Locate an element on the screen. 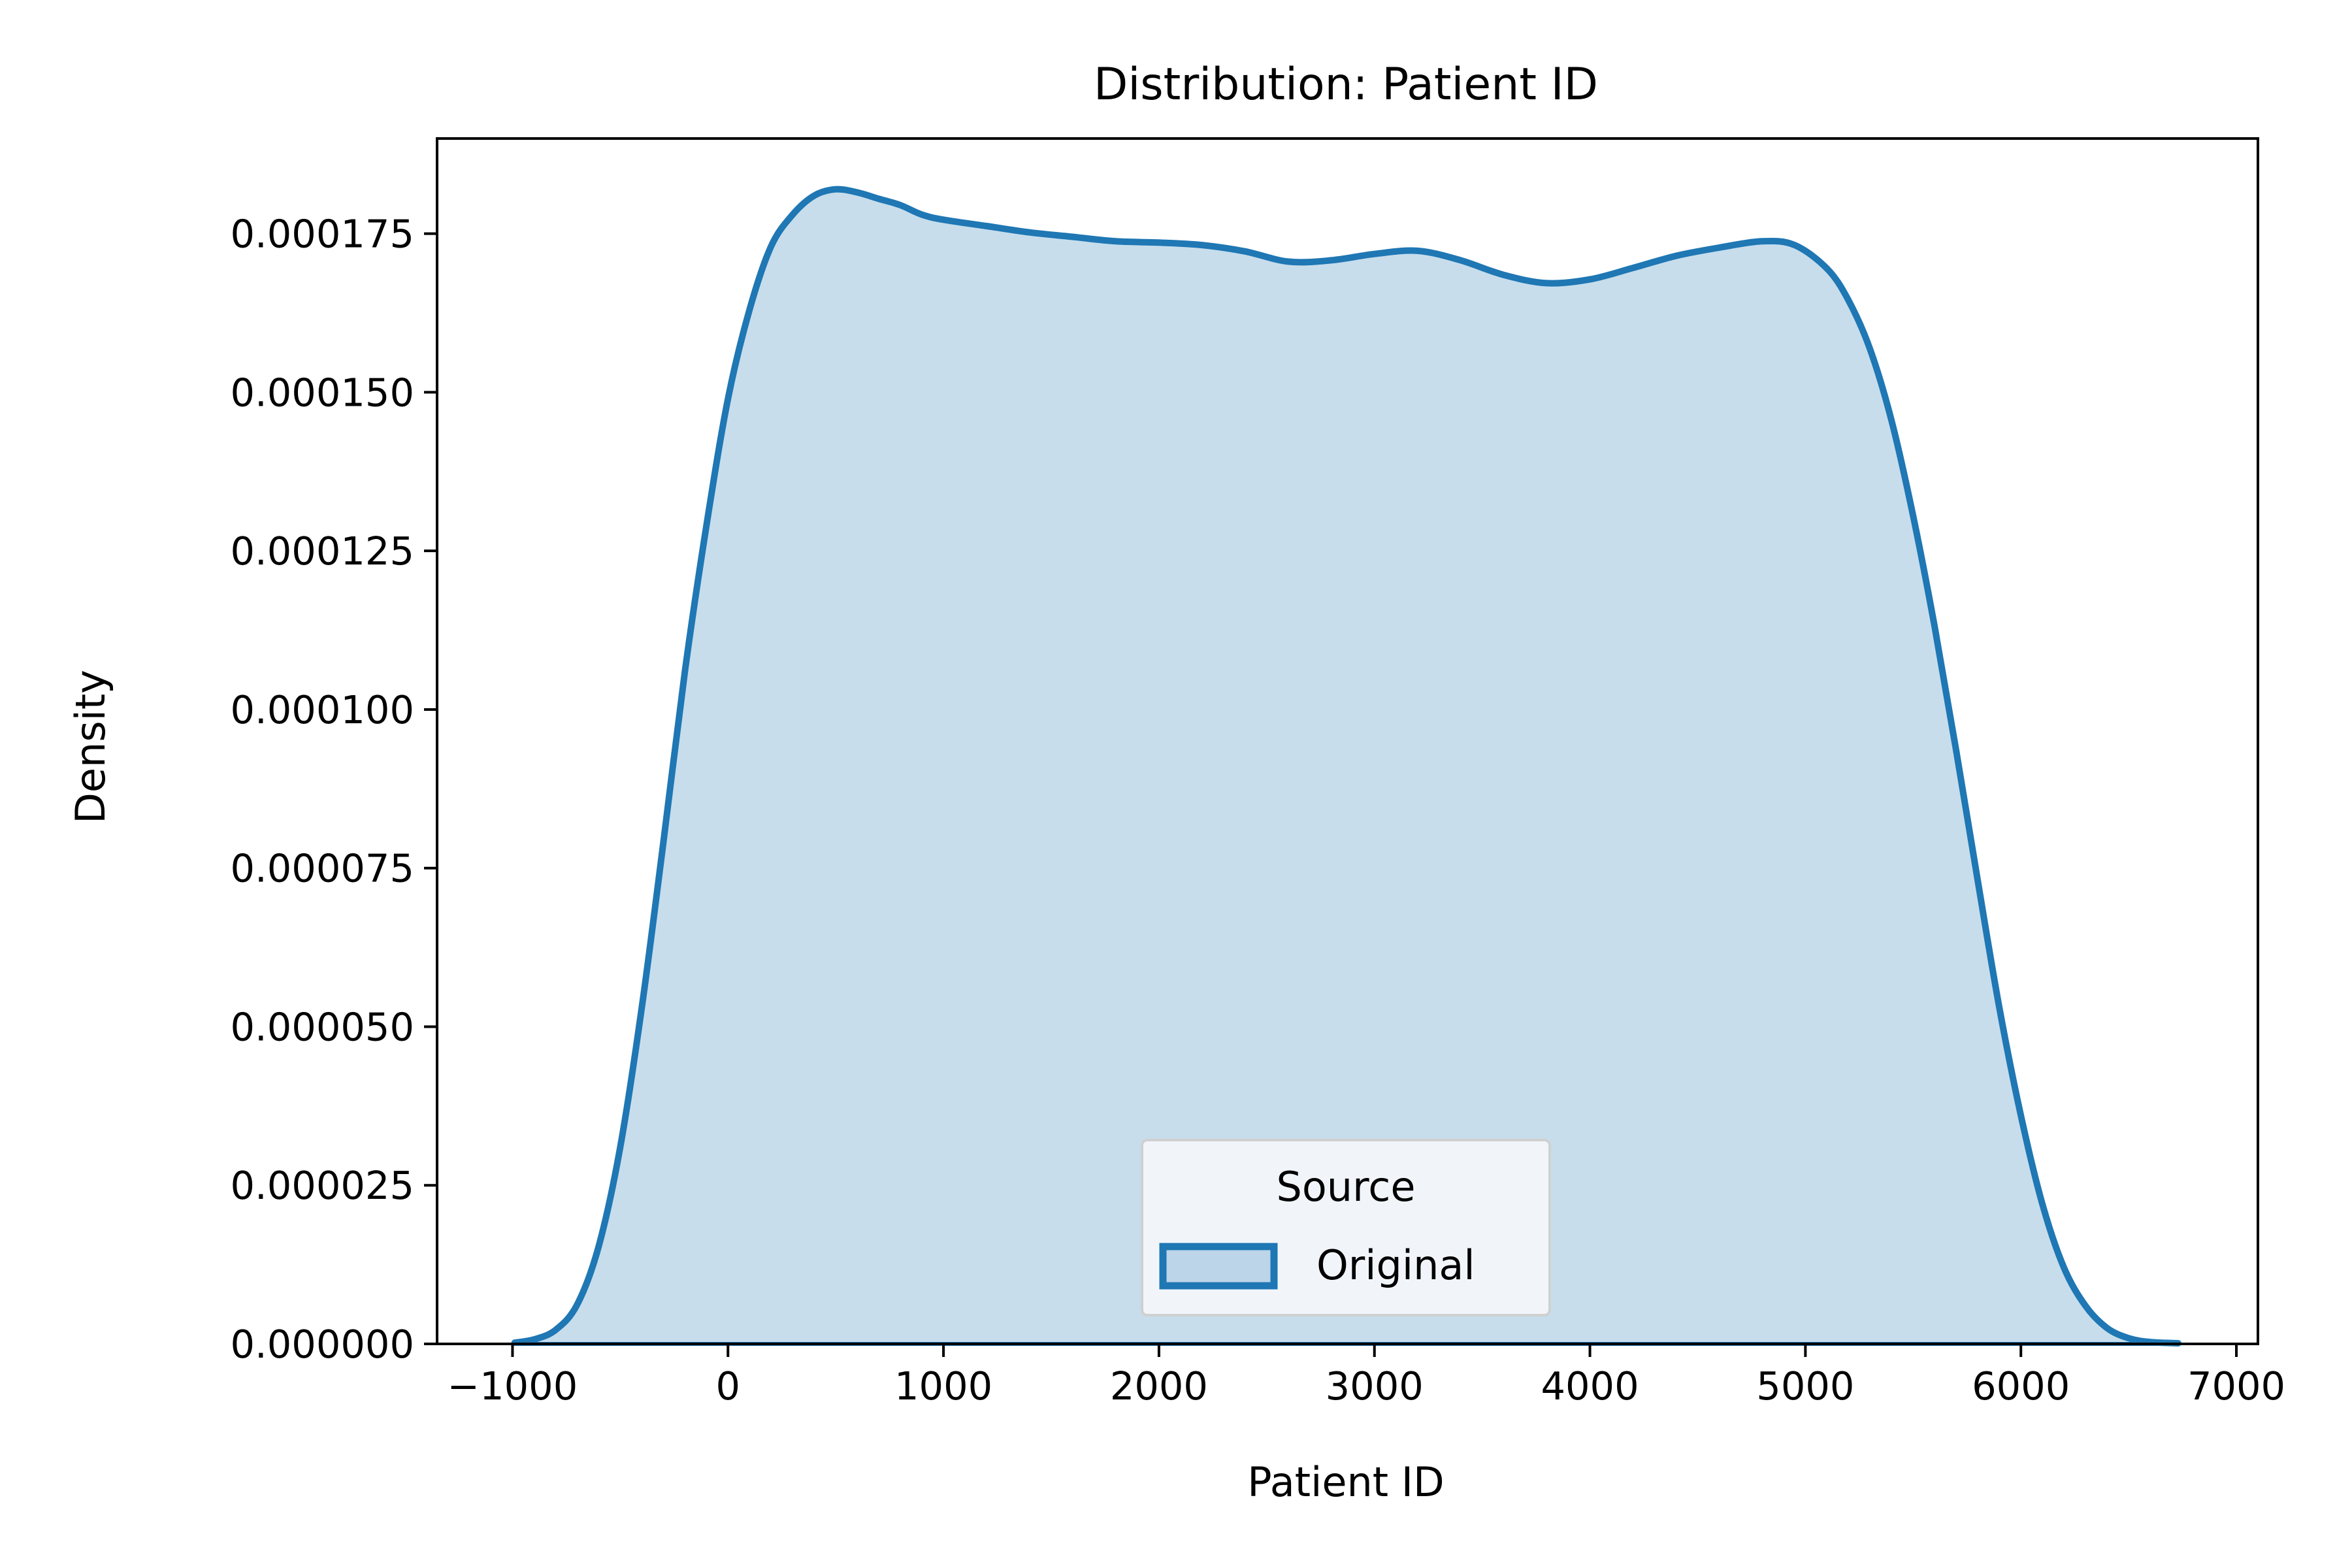  y-tick-label: 0.000125 is located at coordinates (322, 551).